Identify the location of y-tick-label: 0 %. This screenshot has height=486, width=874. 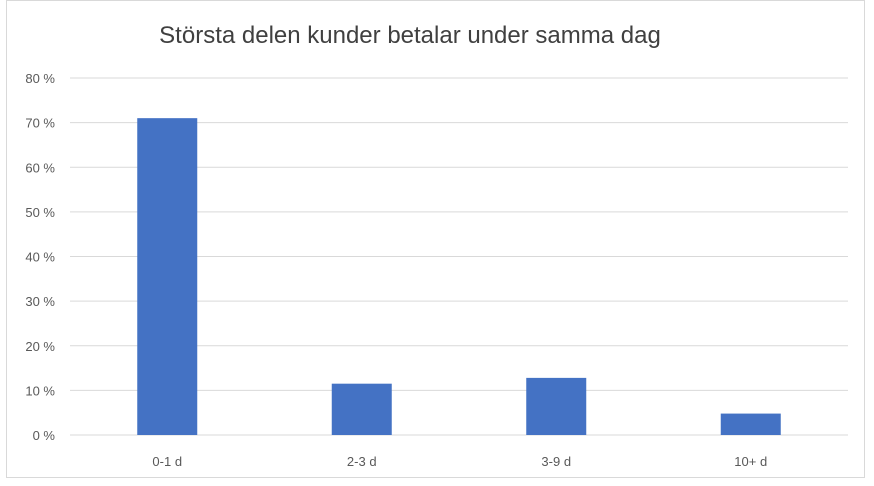
(44, 435).